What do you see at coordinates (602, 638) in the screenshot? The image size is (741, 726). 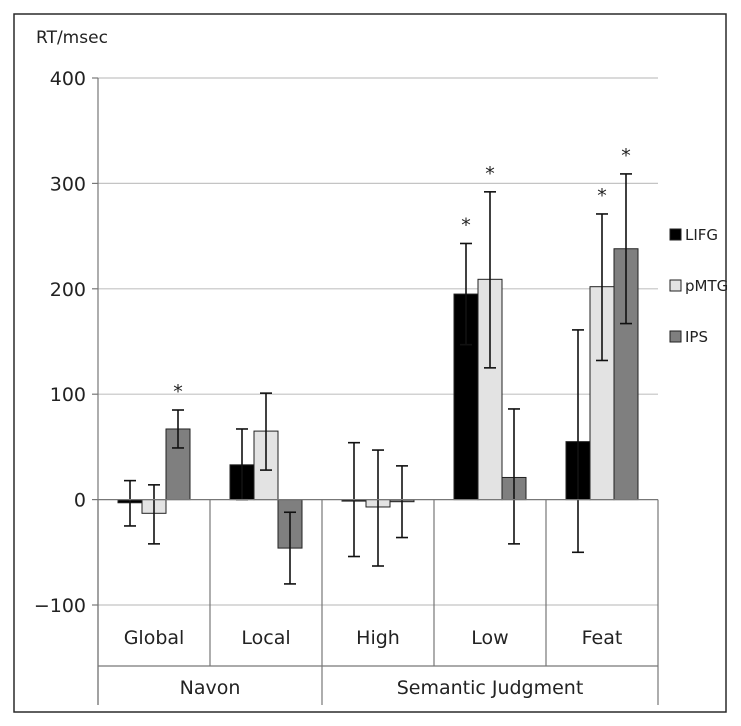 I see `category-label: Feat` at bounding box center [602, 638].